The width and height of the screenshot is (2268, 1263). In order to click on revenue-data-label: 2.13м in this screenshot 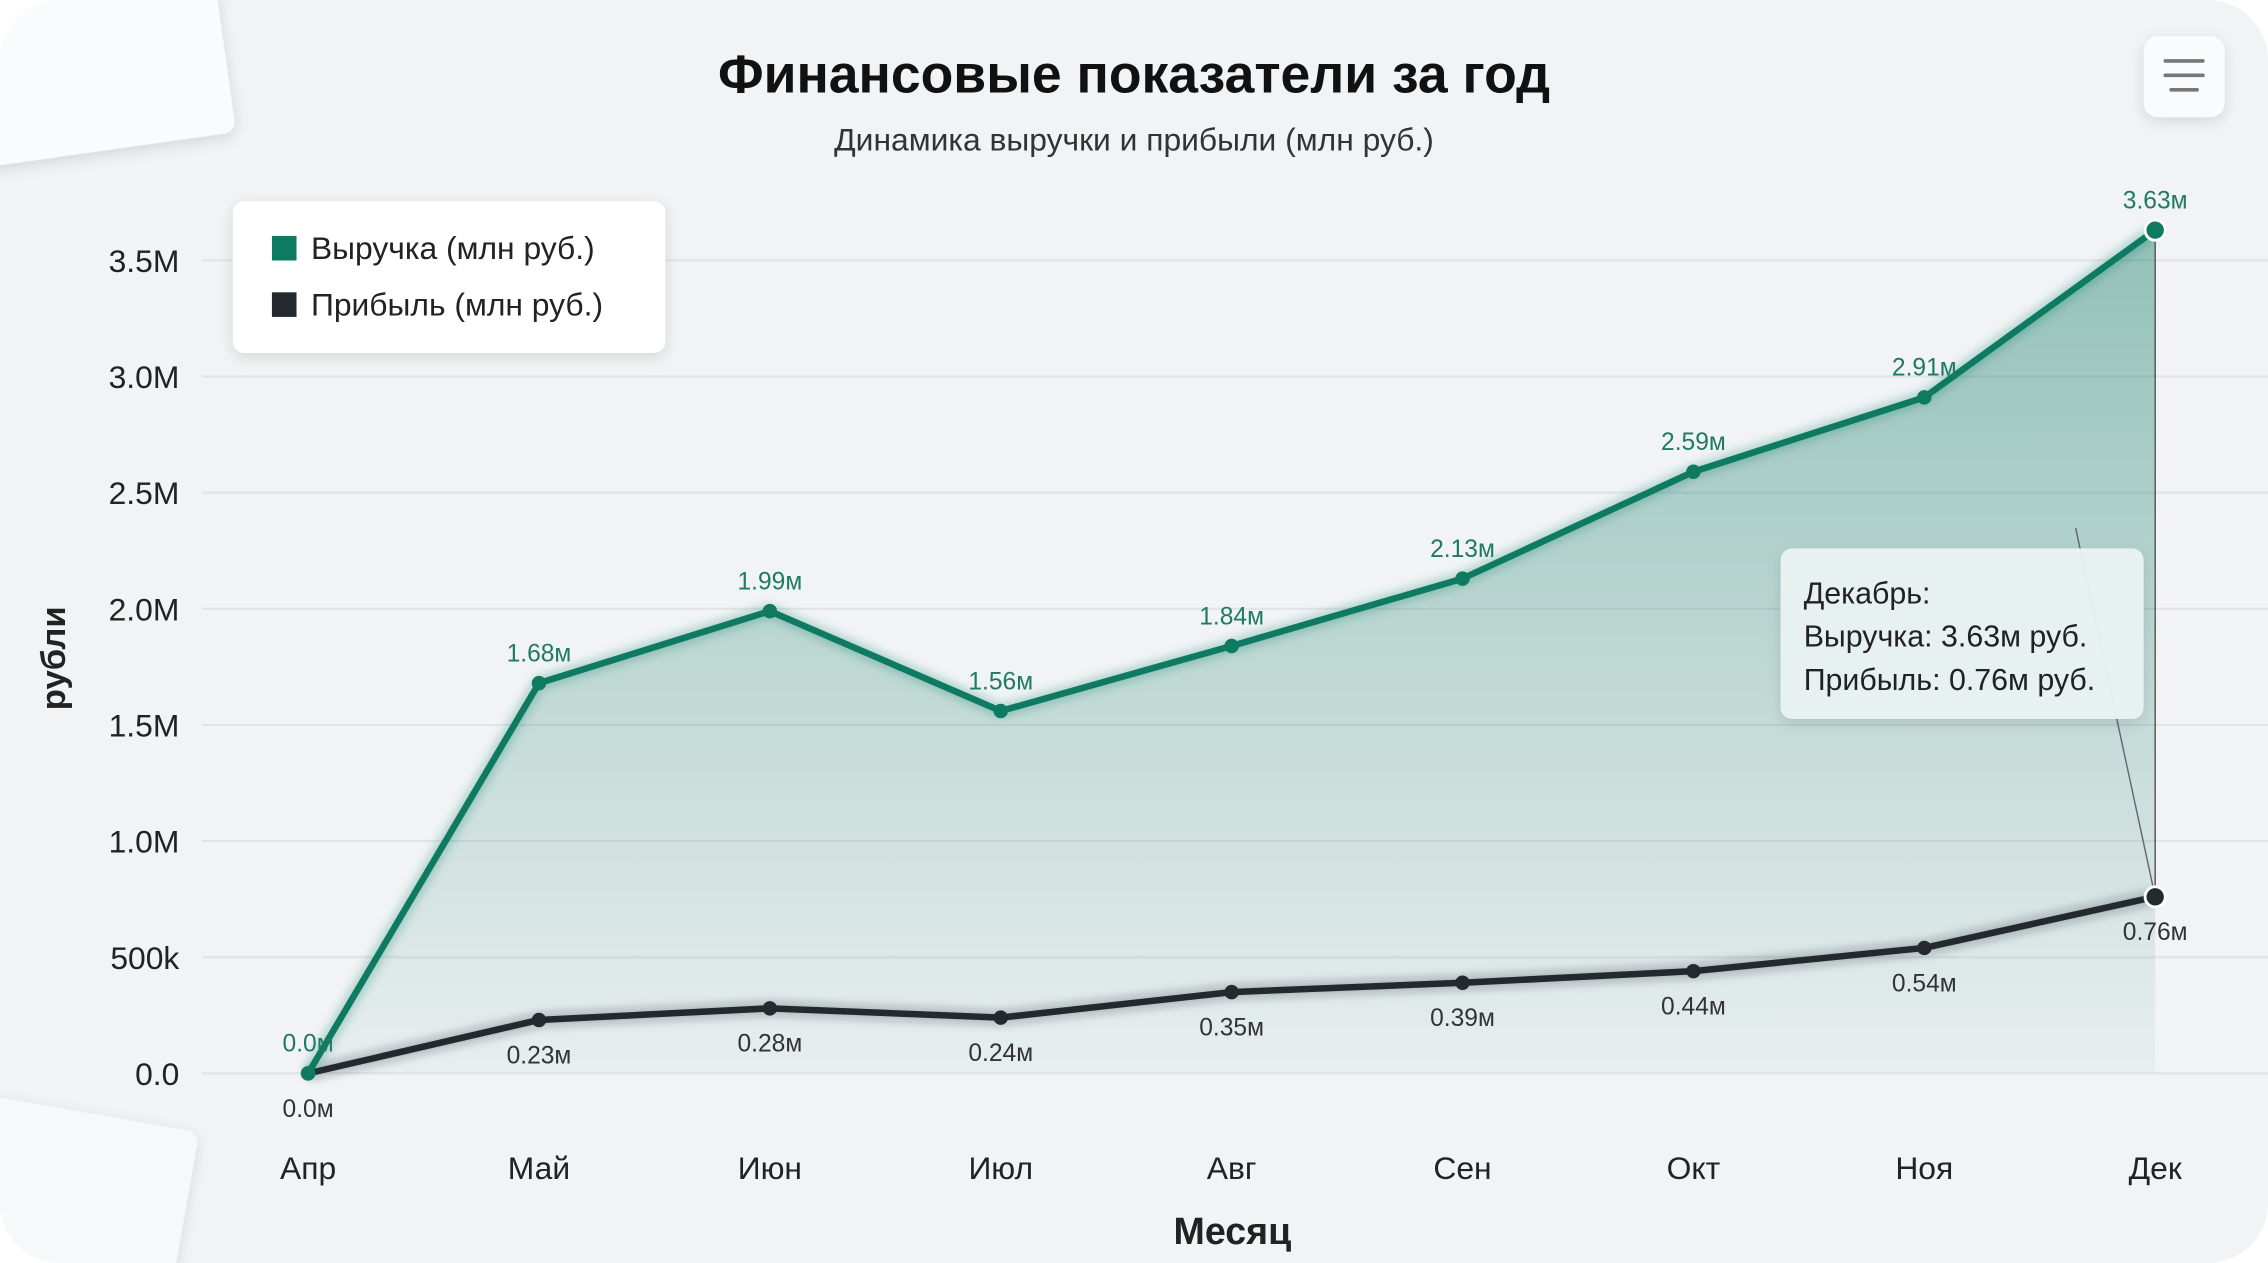, I will do `click(1462, 549)`.